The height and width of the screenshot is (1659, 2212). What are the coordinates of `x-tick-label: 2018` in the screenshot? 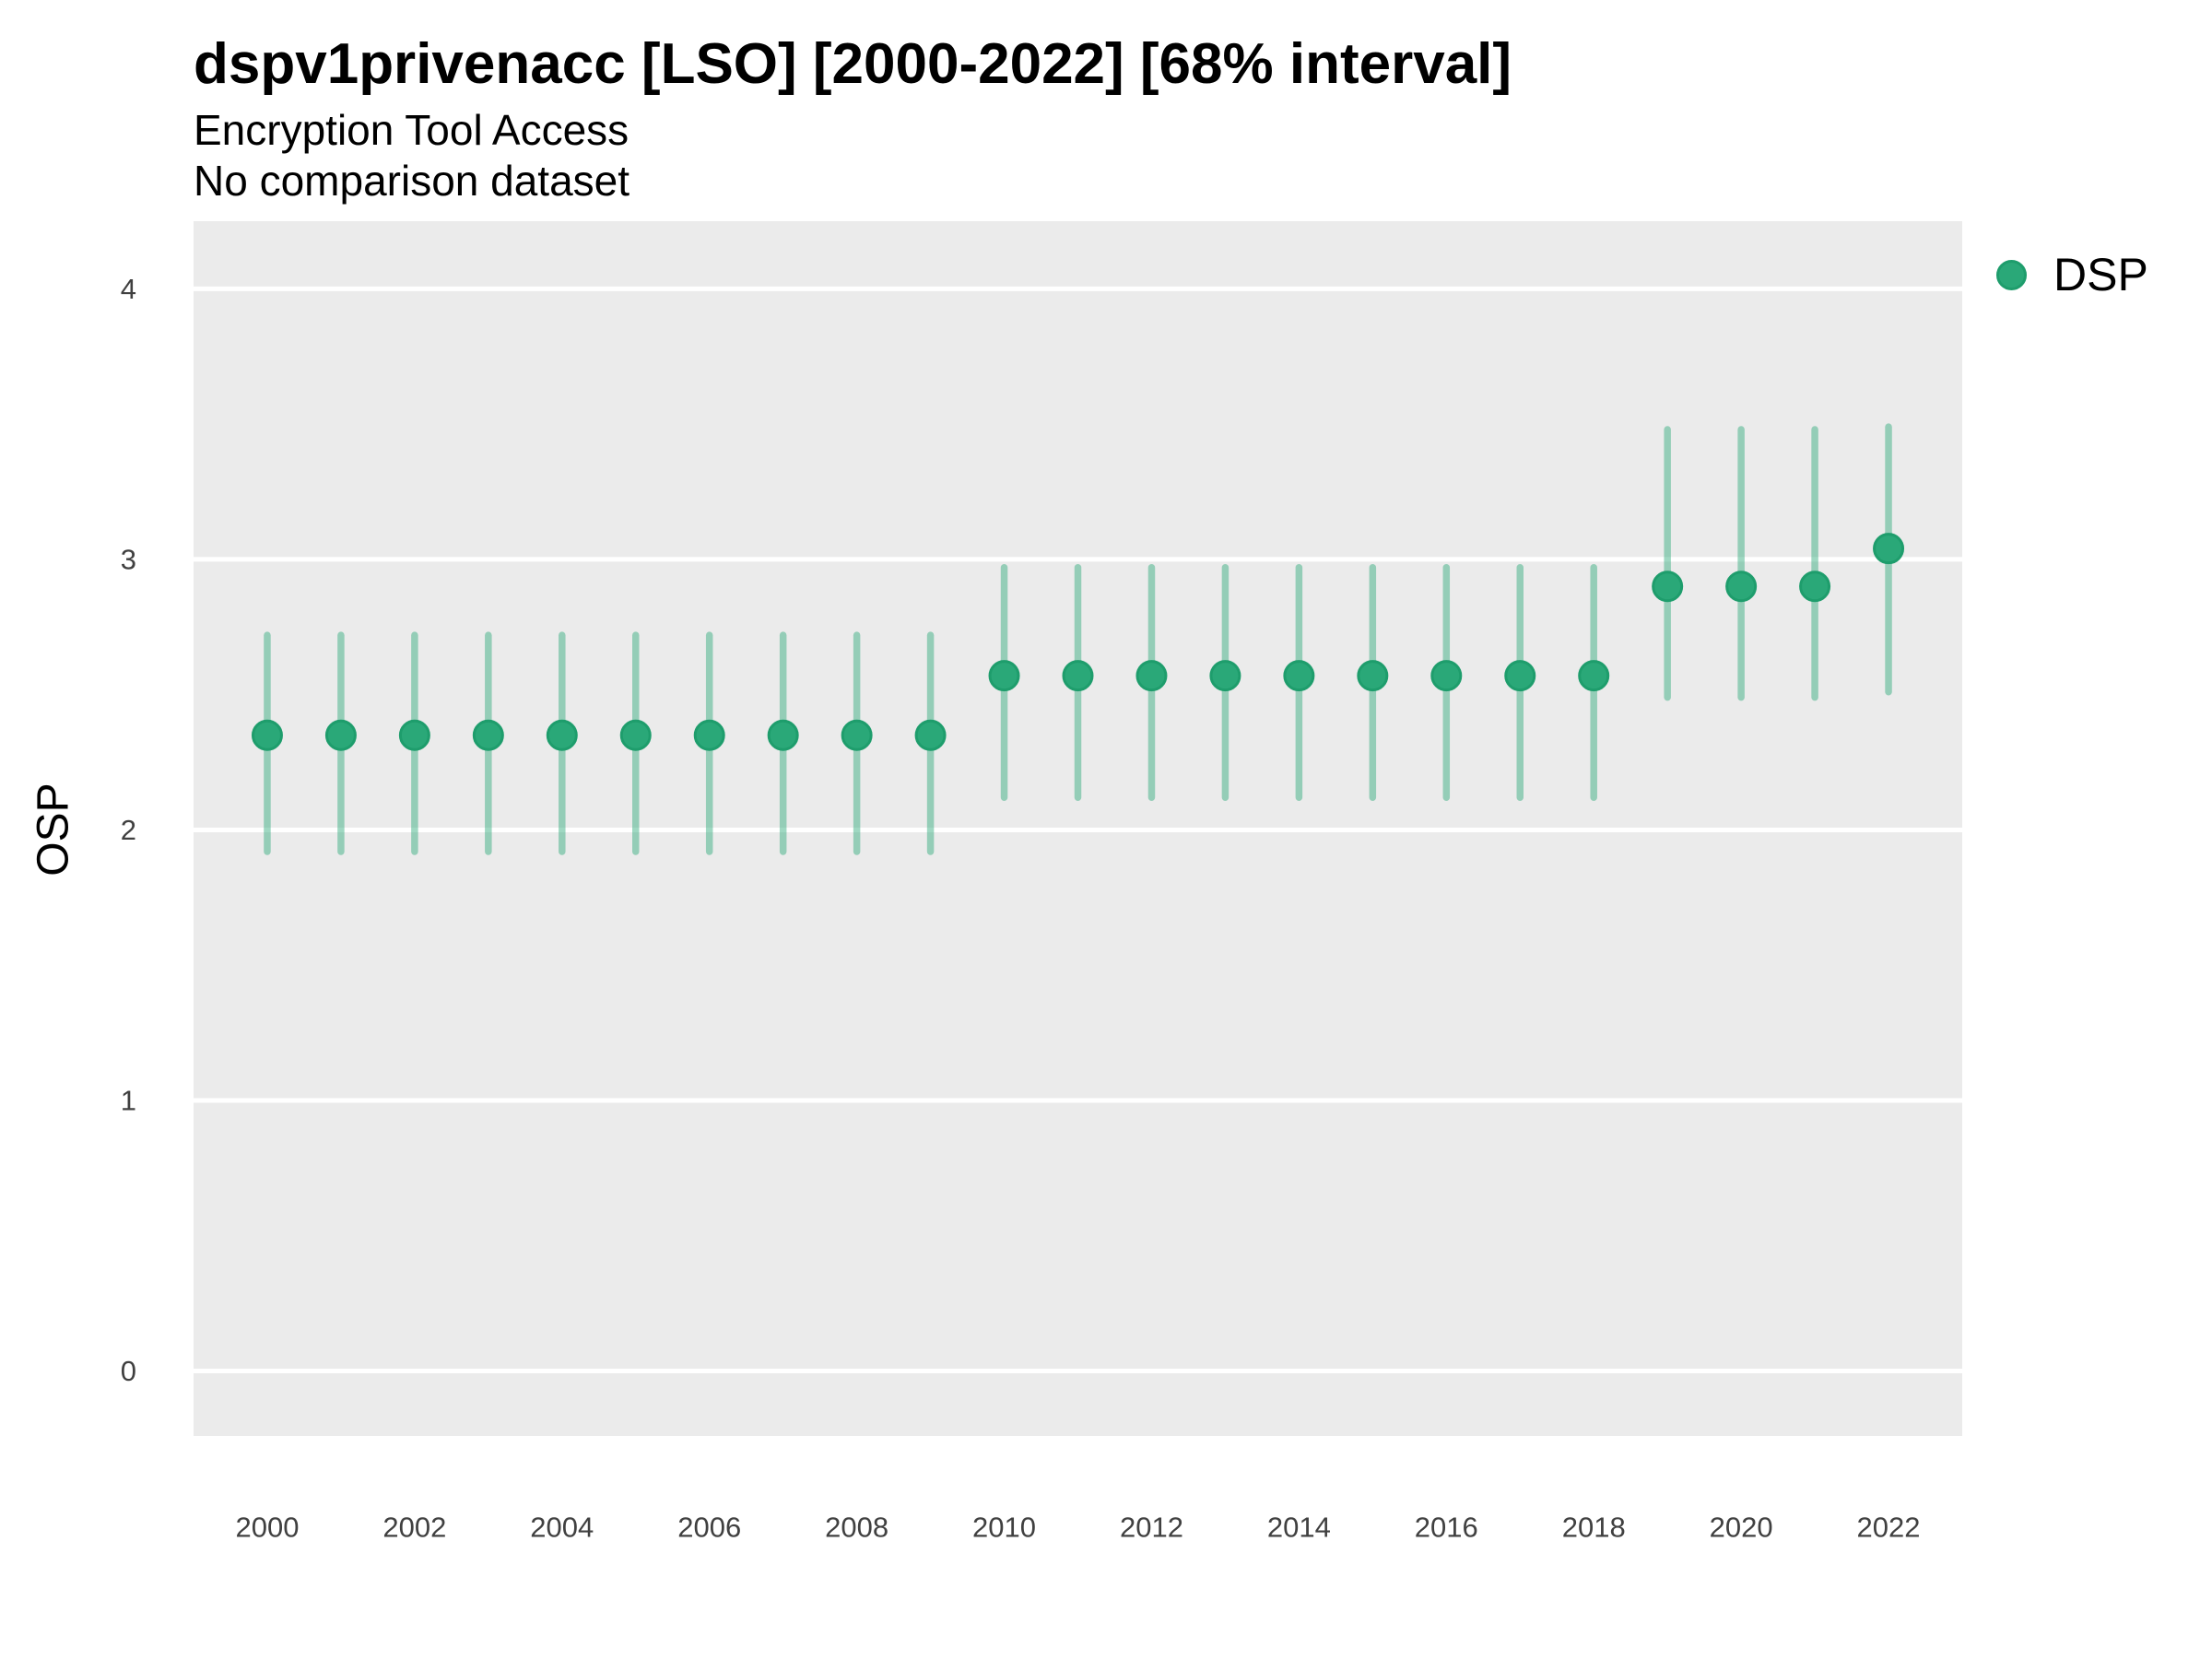 It's located at (1594, 1528).